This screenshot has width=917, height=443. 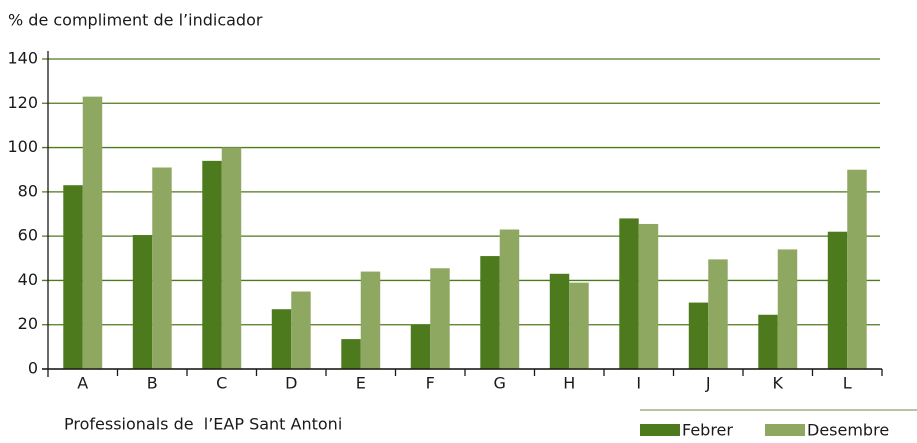 I want to click on y-tick-label: 60, so click(x=28, y=235).